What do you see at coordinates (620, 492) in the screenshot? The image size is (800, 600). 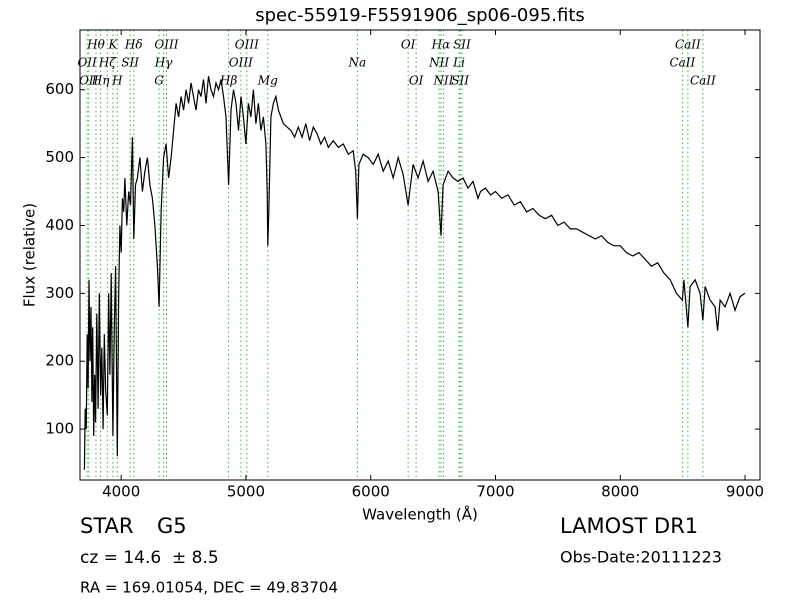 I see `x-tick-label: 8000` at bounding box center [620, 492].